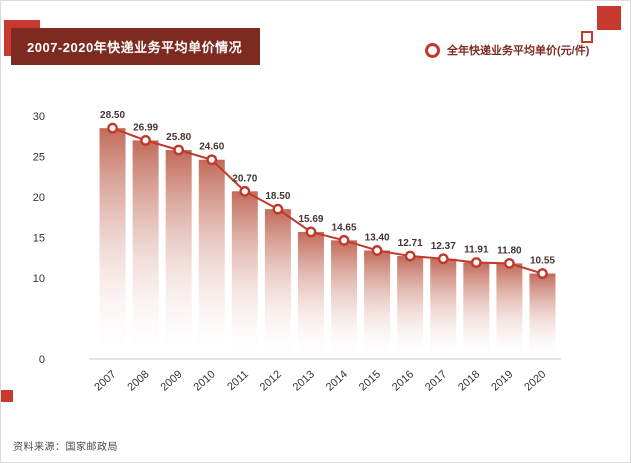  What do you see at coordinates (310, 219) in the screenshot?
I see `value-label: 15.69` at bounding box center [310, 219].